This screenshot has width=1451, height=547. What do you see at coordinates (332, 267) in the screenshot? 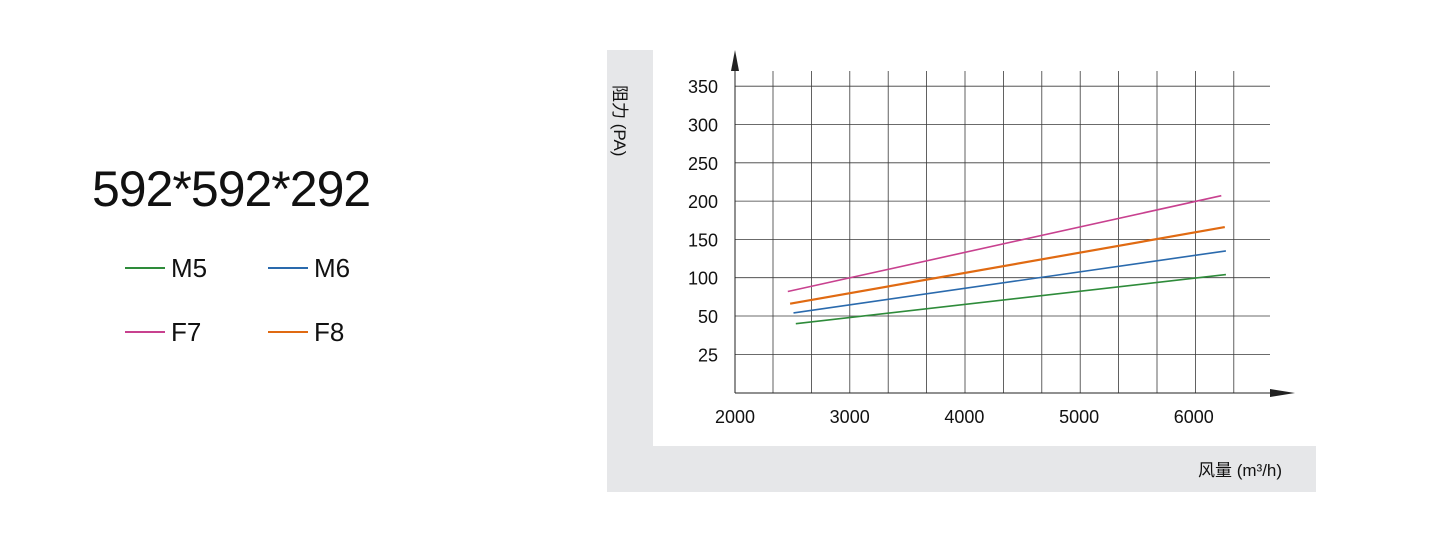
I see `legend-label-m6: M6` at bounding box center [332, 267].